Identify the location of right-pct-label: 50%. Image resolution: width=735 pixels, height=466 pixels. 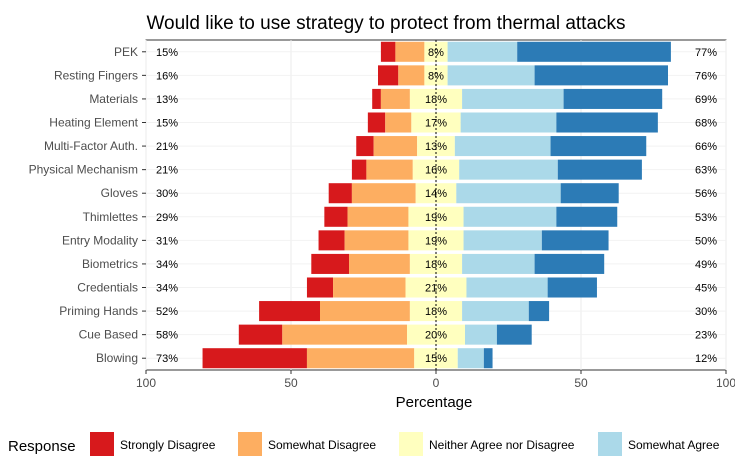
(706, 241).